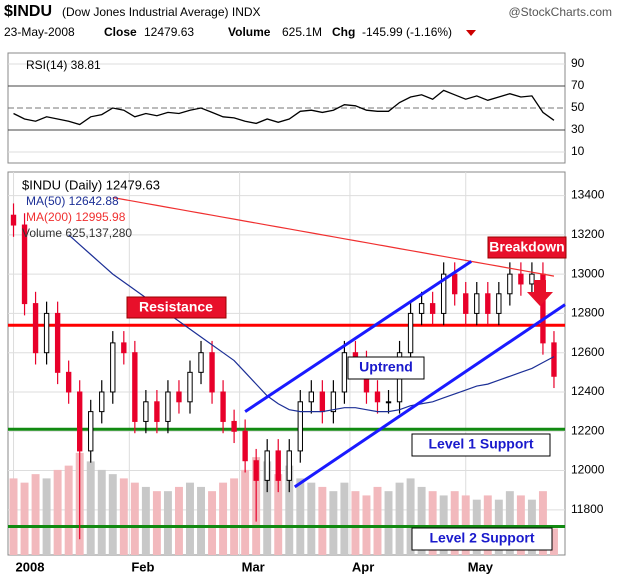 Image resolution: width=620 pixels, height=579 pixels. Describe the element at coordinates (363, 566) in the screenshot. I see `x-tick-label: Apr` at that location.